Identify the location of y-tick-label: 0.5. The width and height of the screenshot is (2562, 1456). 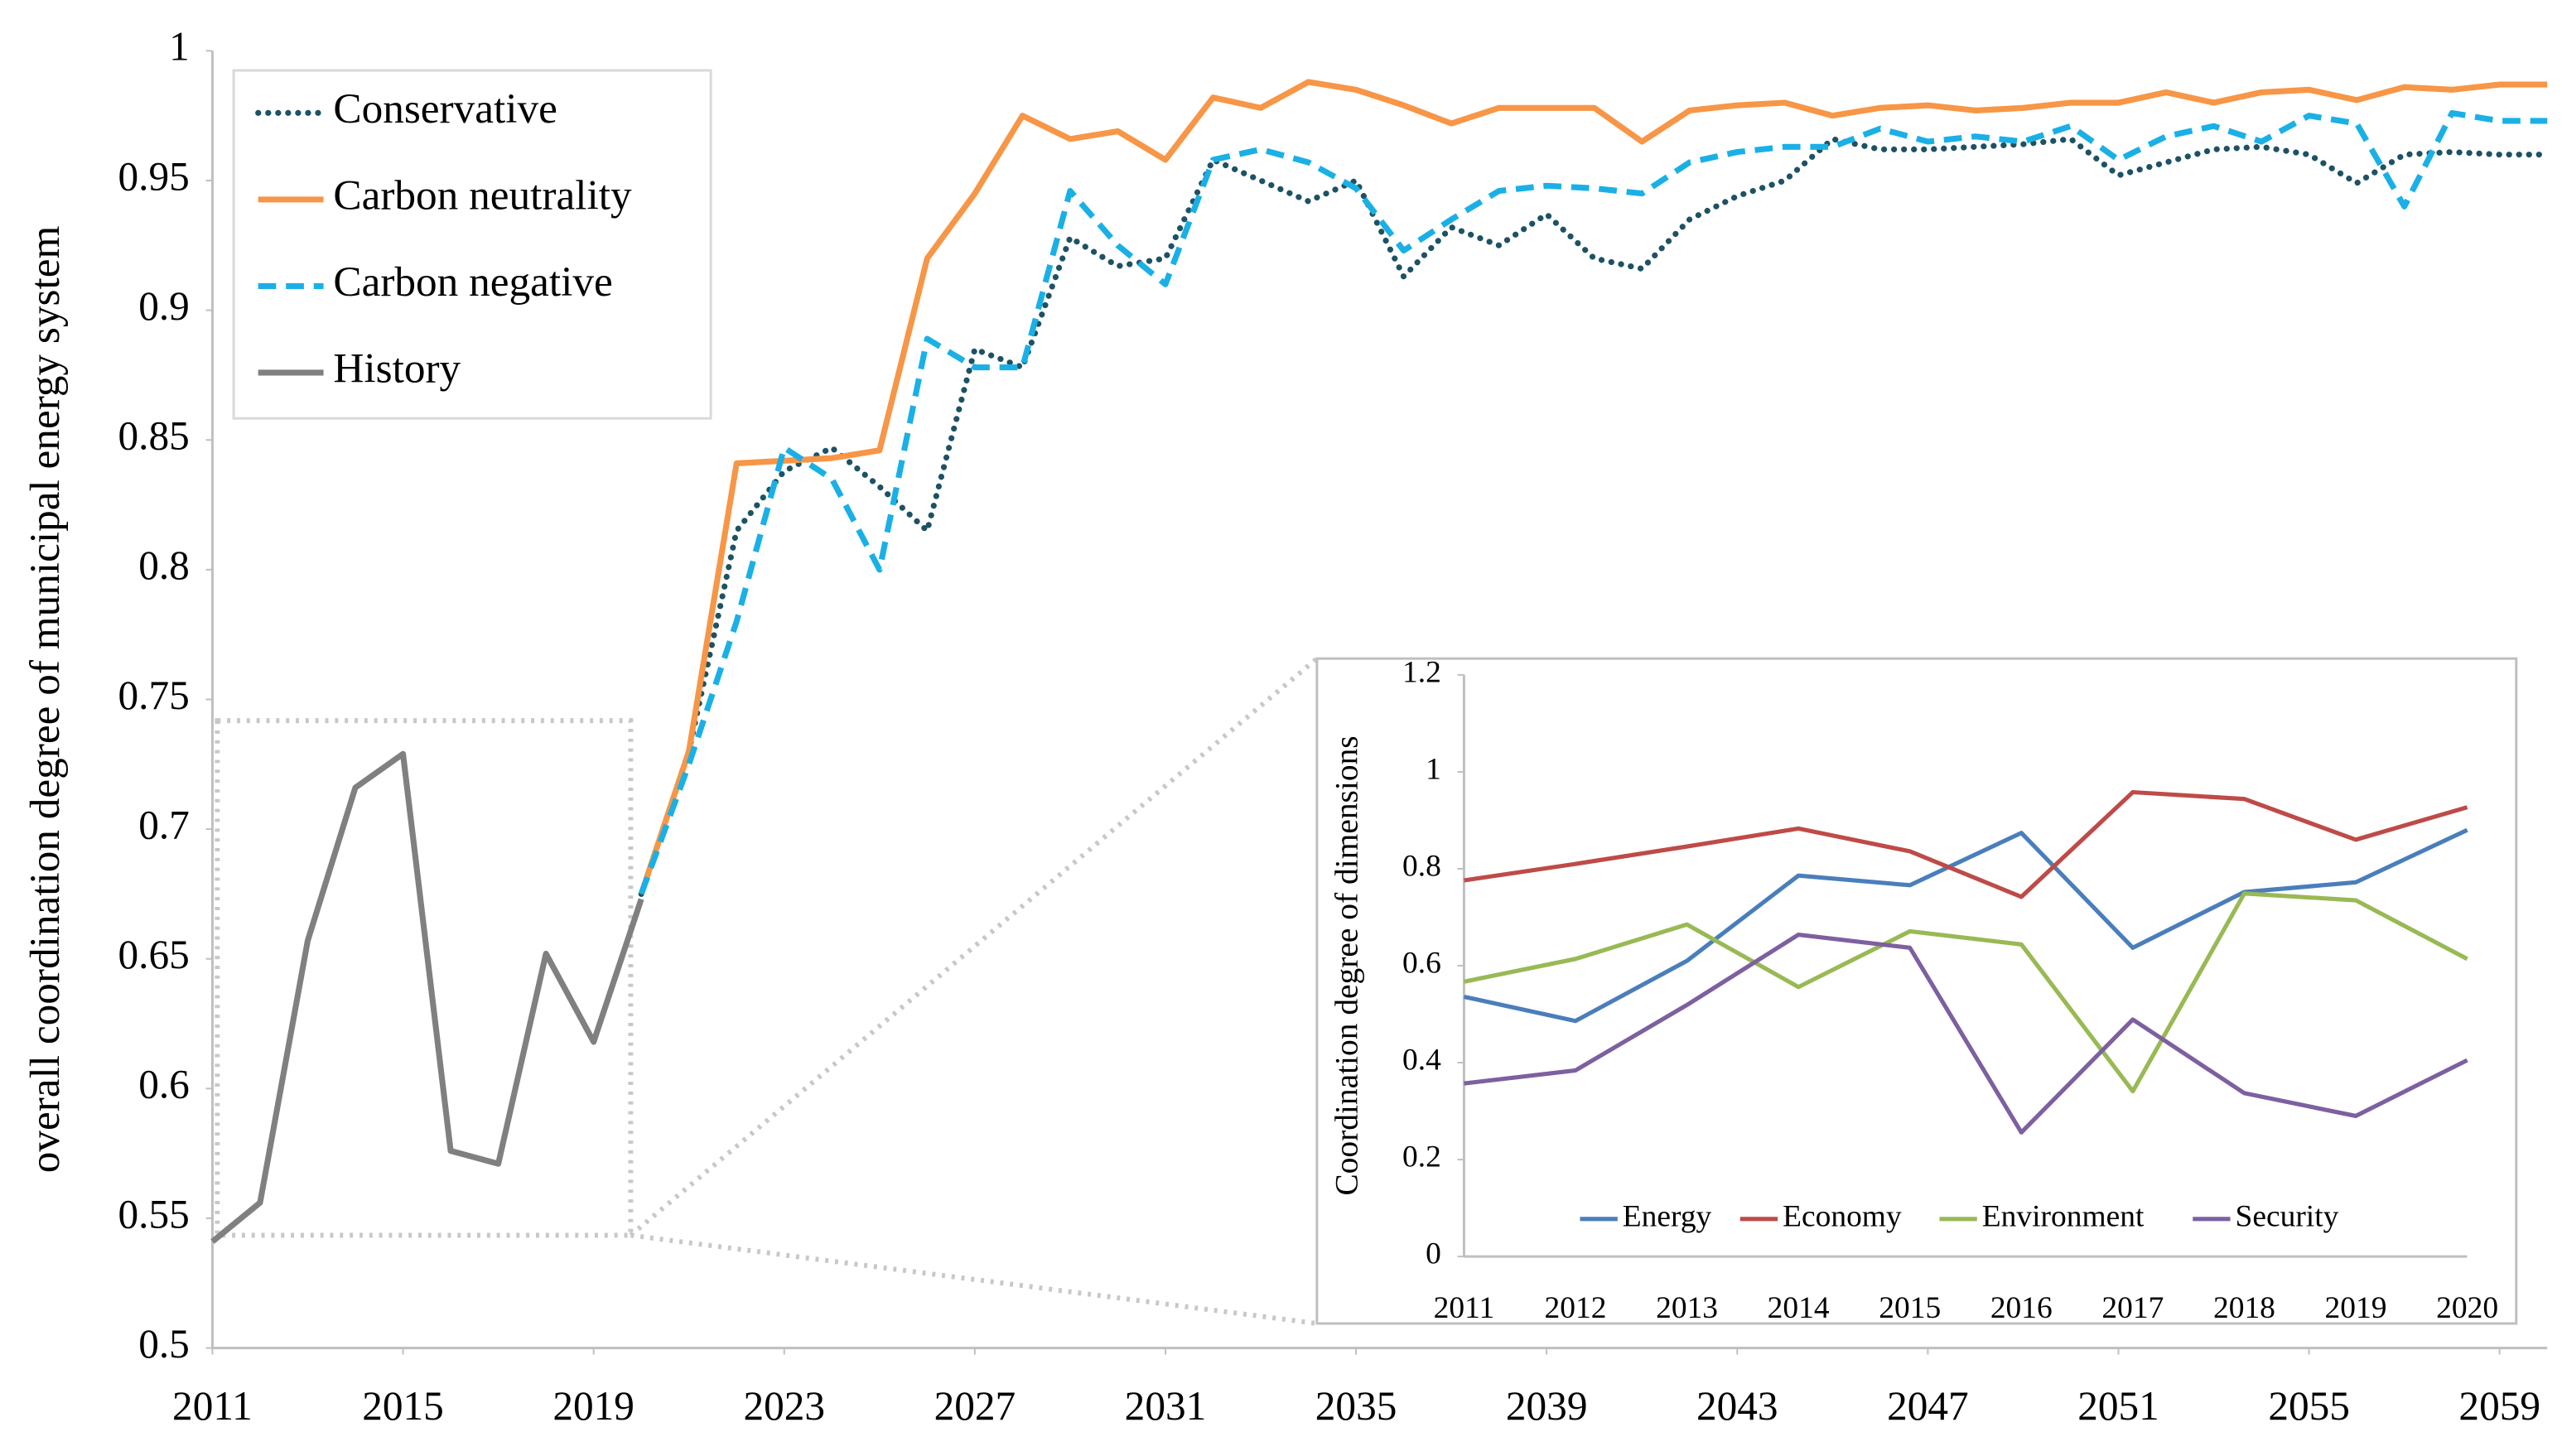
(164, 1344).